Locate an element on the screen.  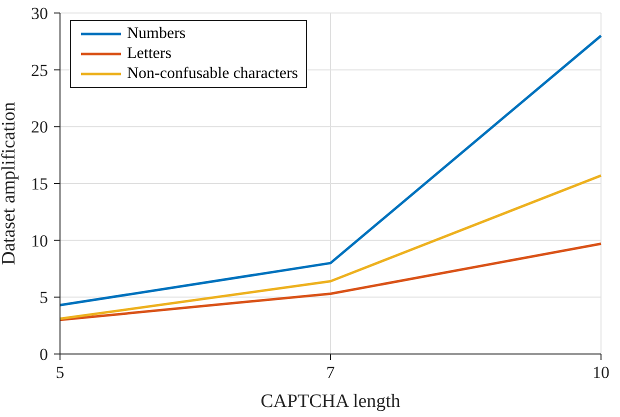
x-axis-title: CAPTCHA length is located at coordinates (330, 401).